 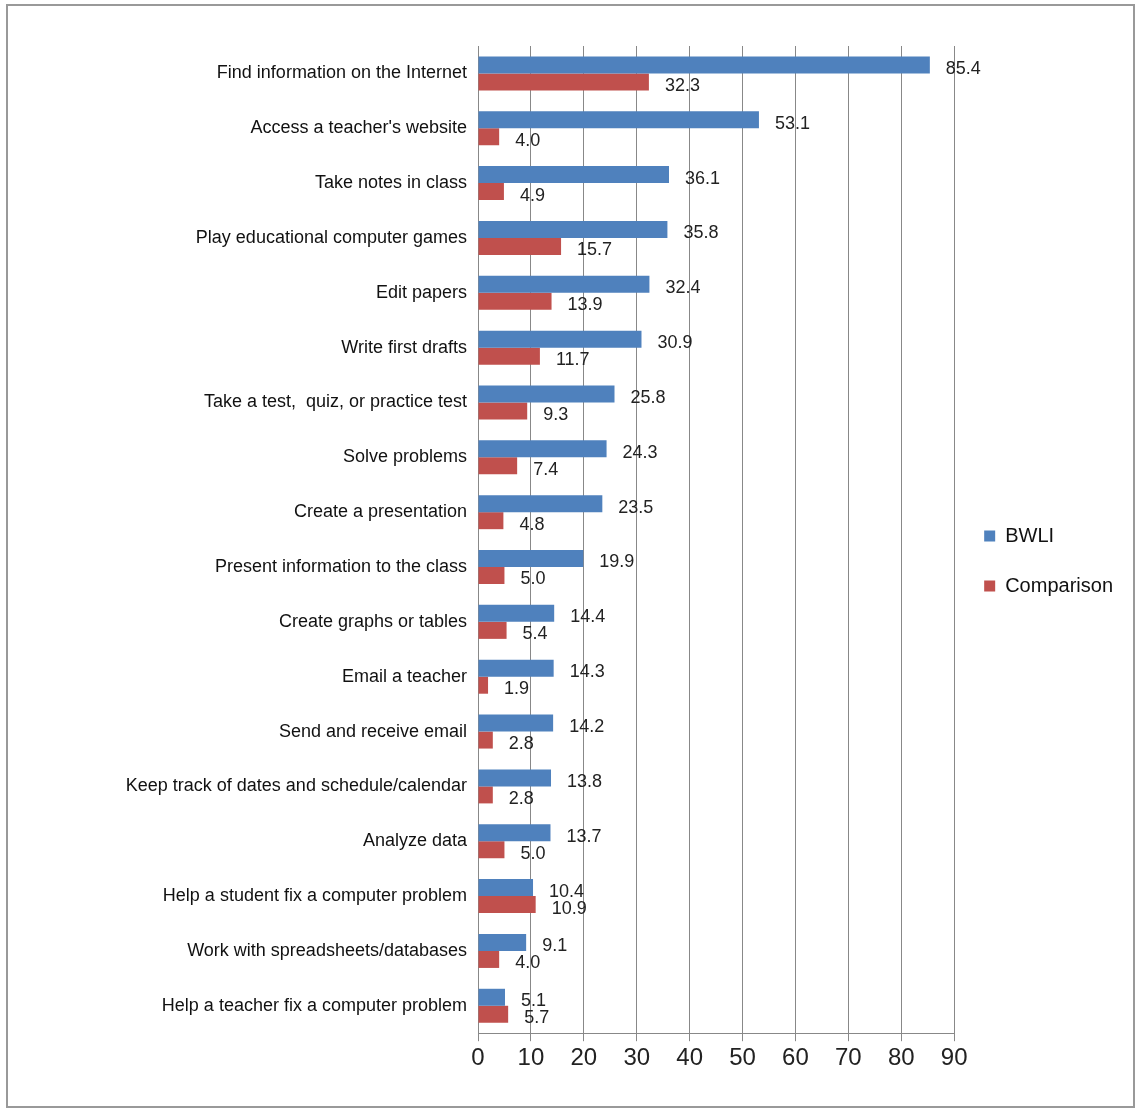 I want to click on y-tick-label: Edit papers, so click(x=421, y=291).